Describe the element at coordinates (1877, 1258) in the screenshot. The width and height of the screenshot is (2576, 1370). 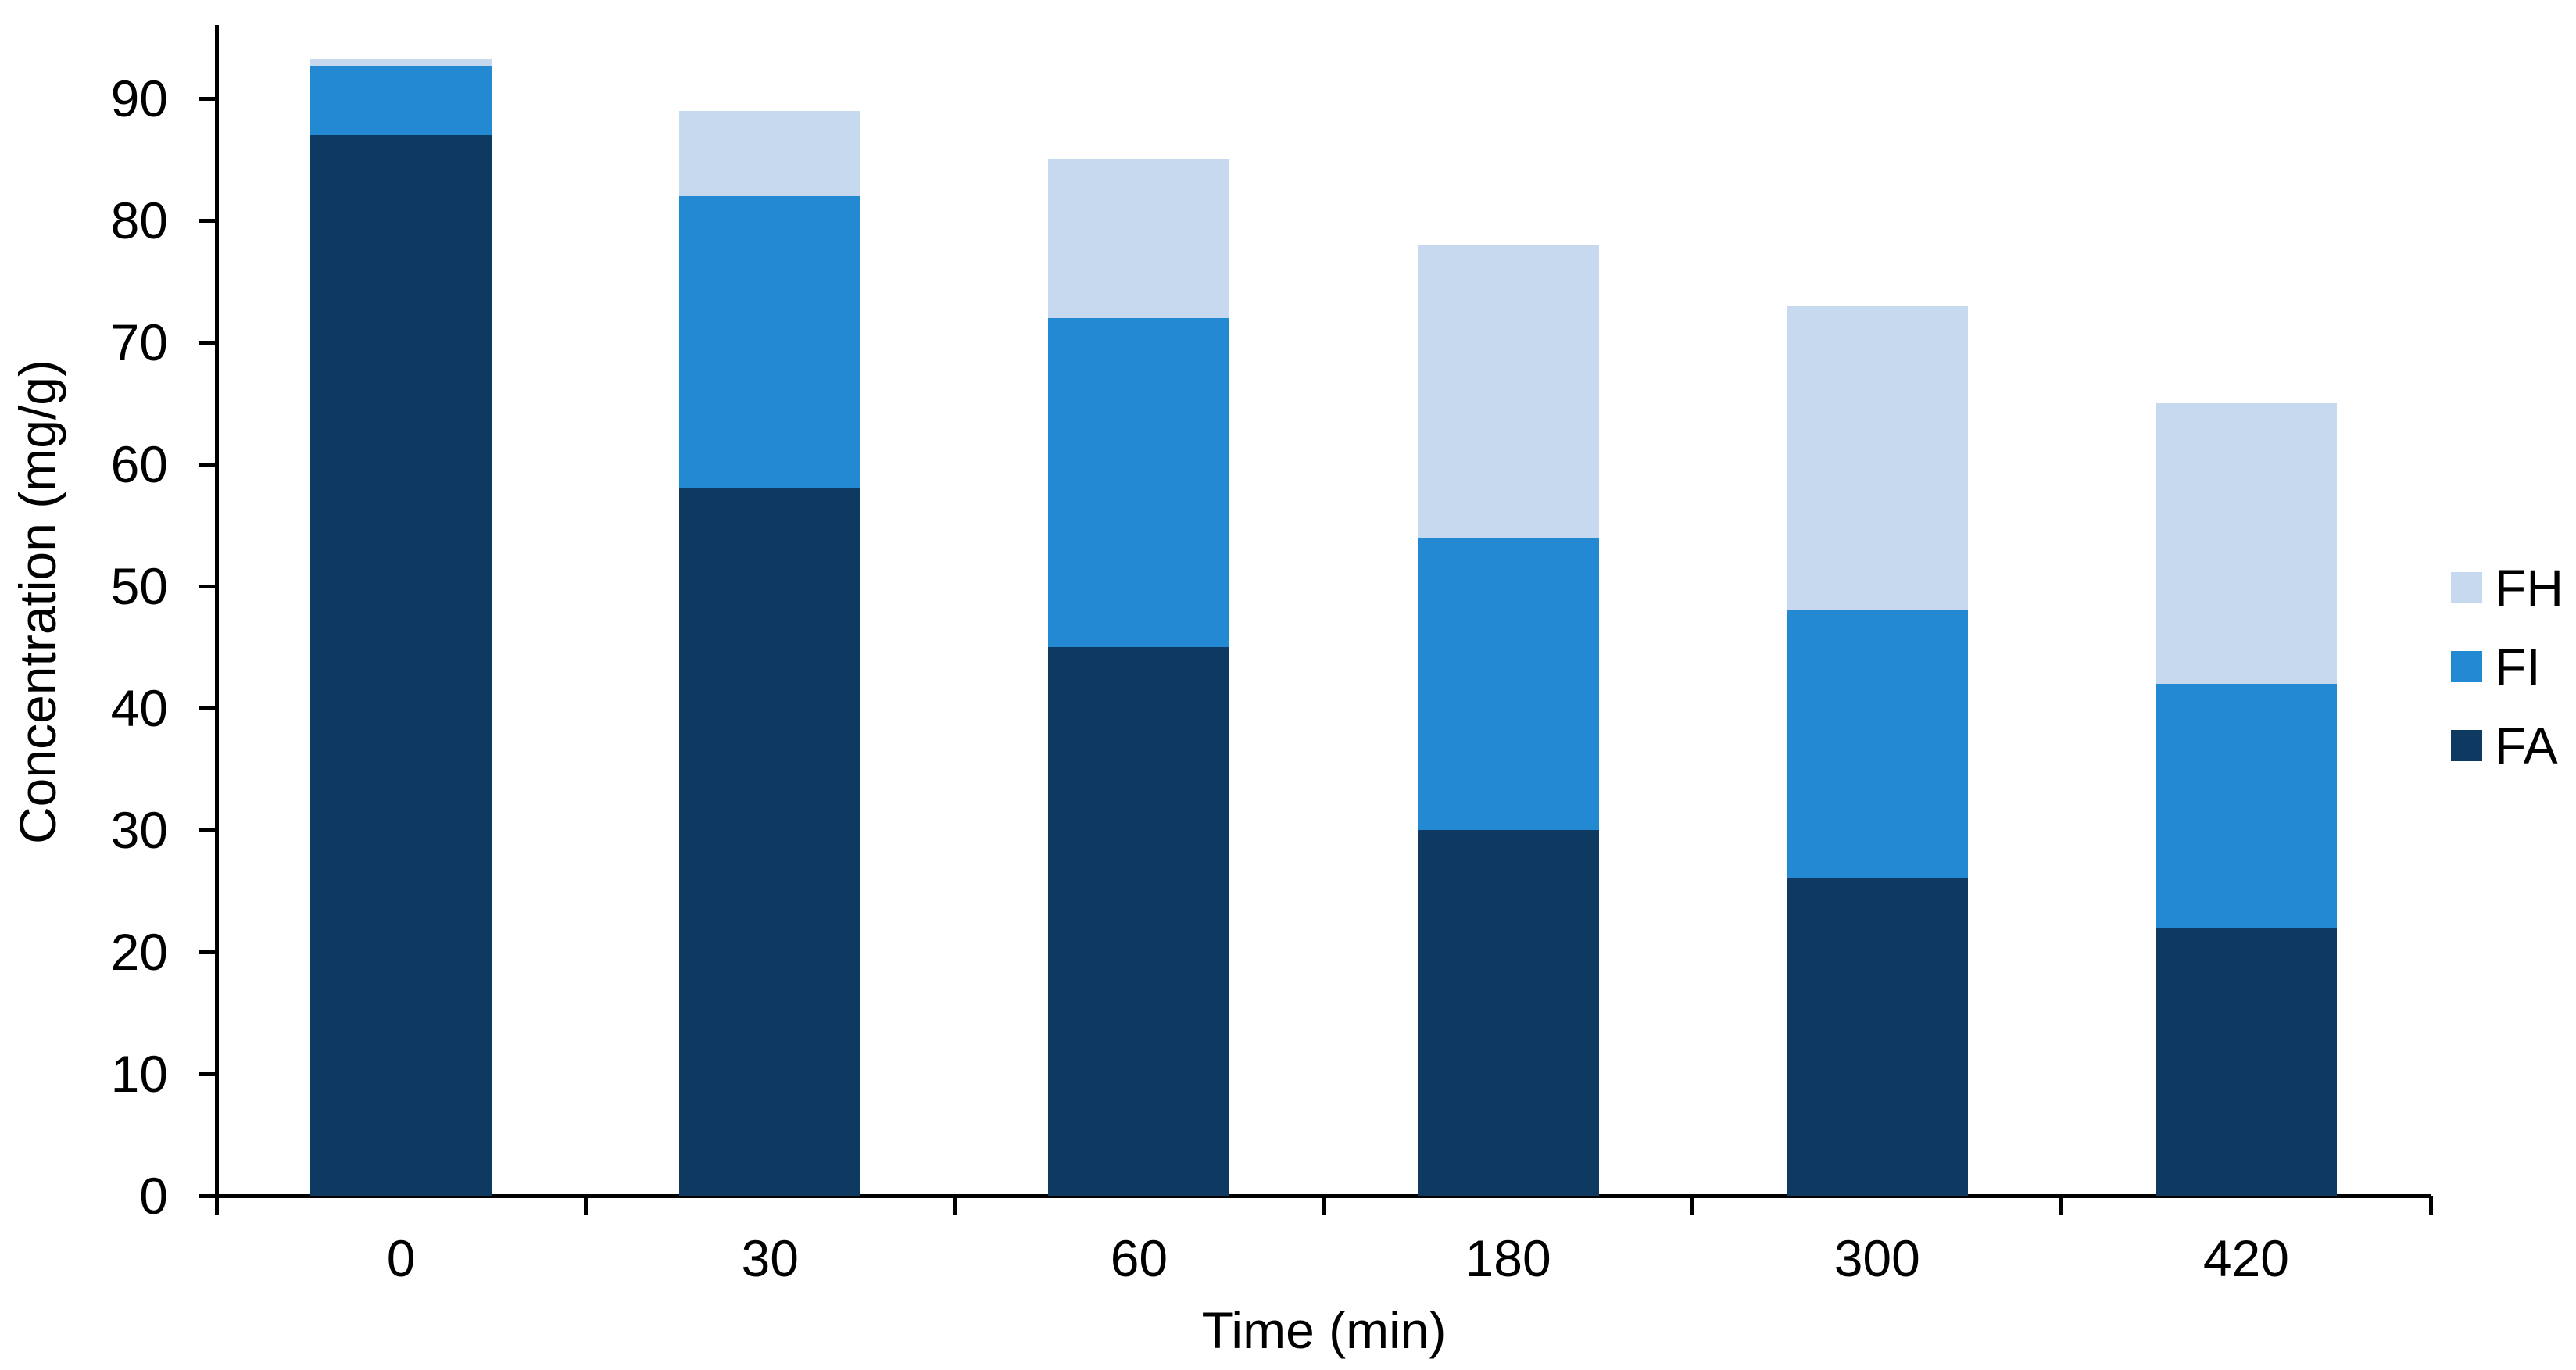
I see `x-tick-label: 300` at that location.